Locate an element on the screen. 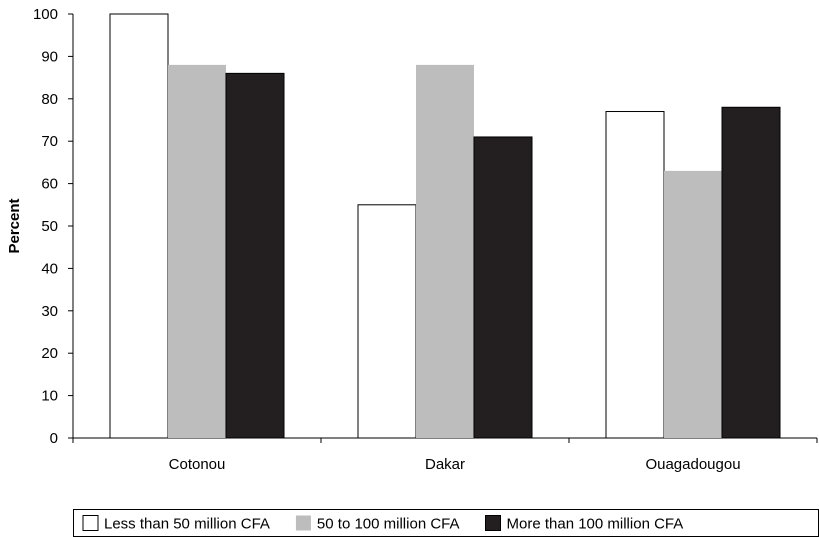 Image resolution: width=819 pixels, height=538 pixels. y-tick-label: 20 is located at coordinates (49, 353).